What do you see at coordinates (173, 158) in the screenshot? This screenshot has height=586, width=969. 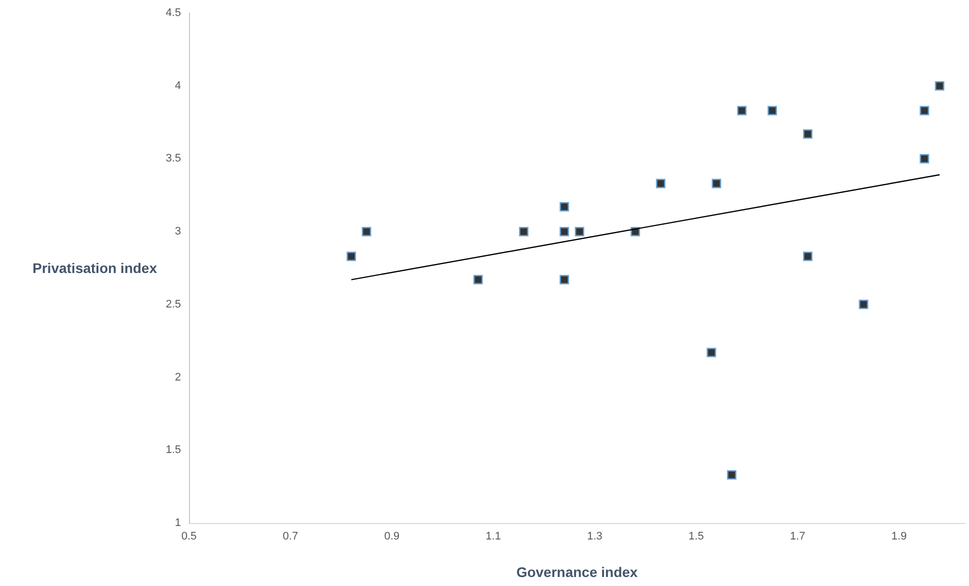 I see `y-tick-label: 3.5` at bounding box center [173, 158].